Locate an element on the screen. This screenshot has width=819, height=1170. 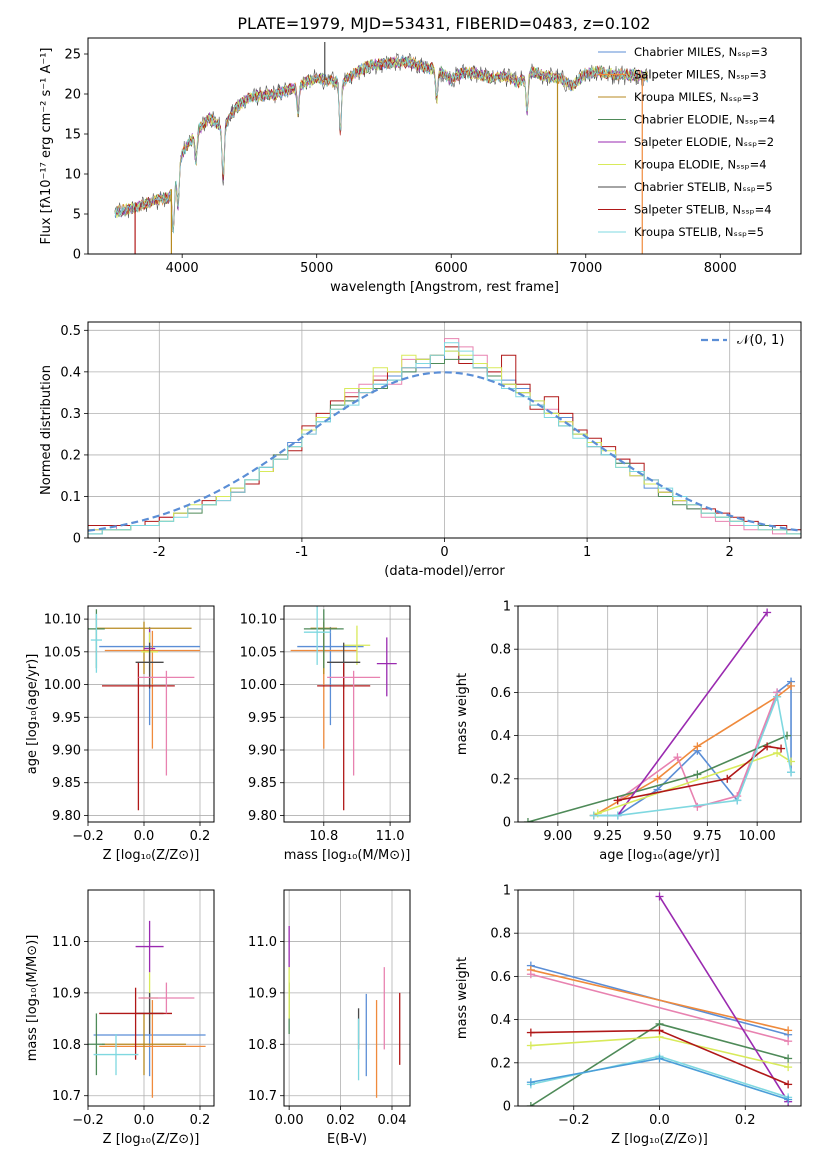
x-tick-label: 0.00 is located at coordinates (289, 1120).